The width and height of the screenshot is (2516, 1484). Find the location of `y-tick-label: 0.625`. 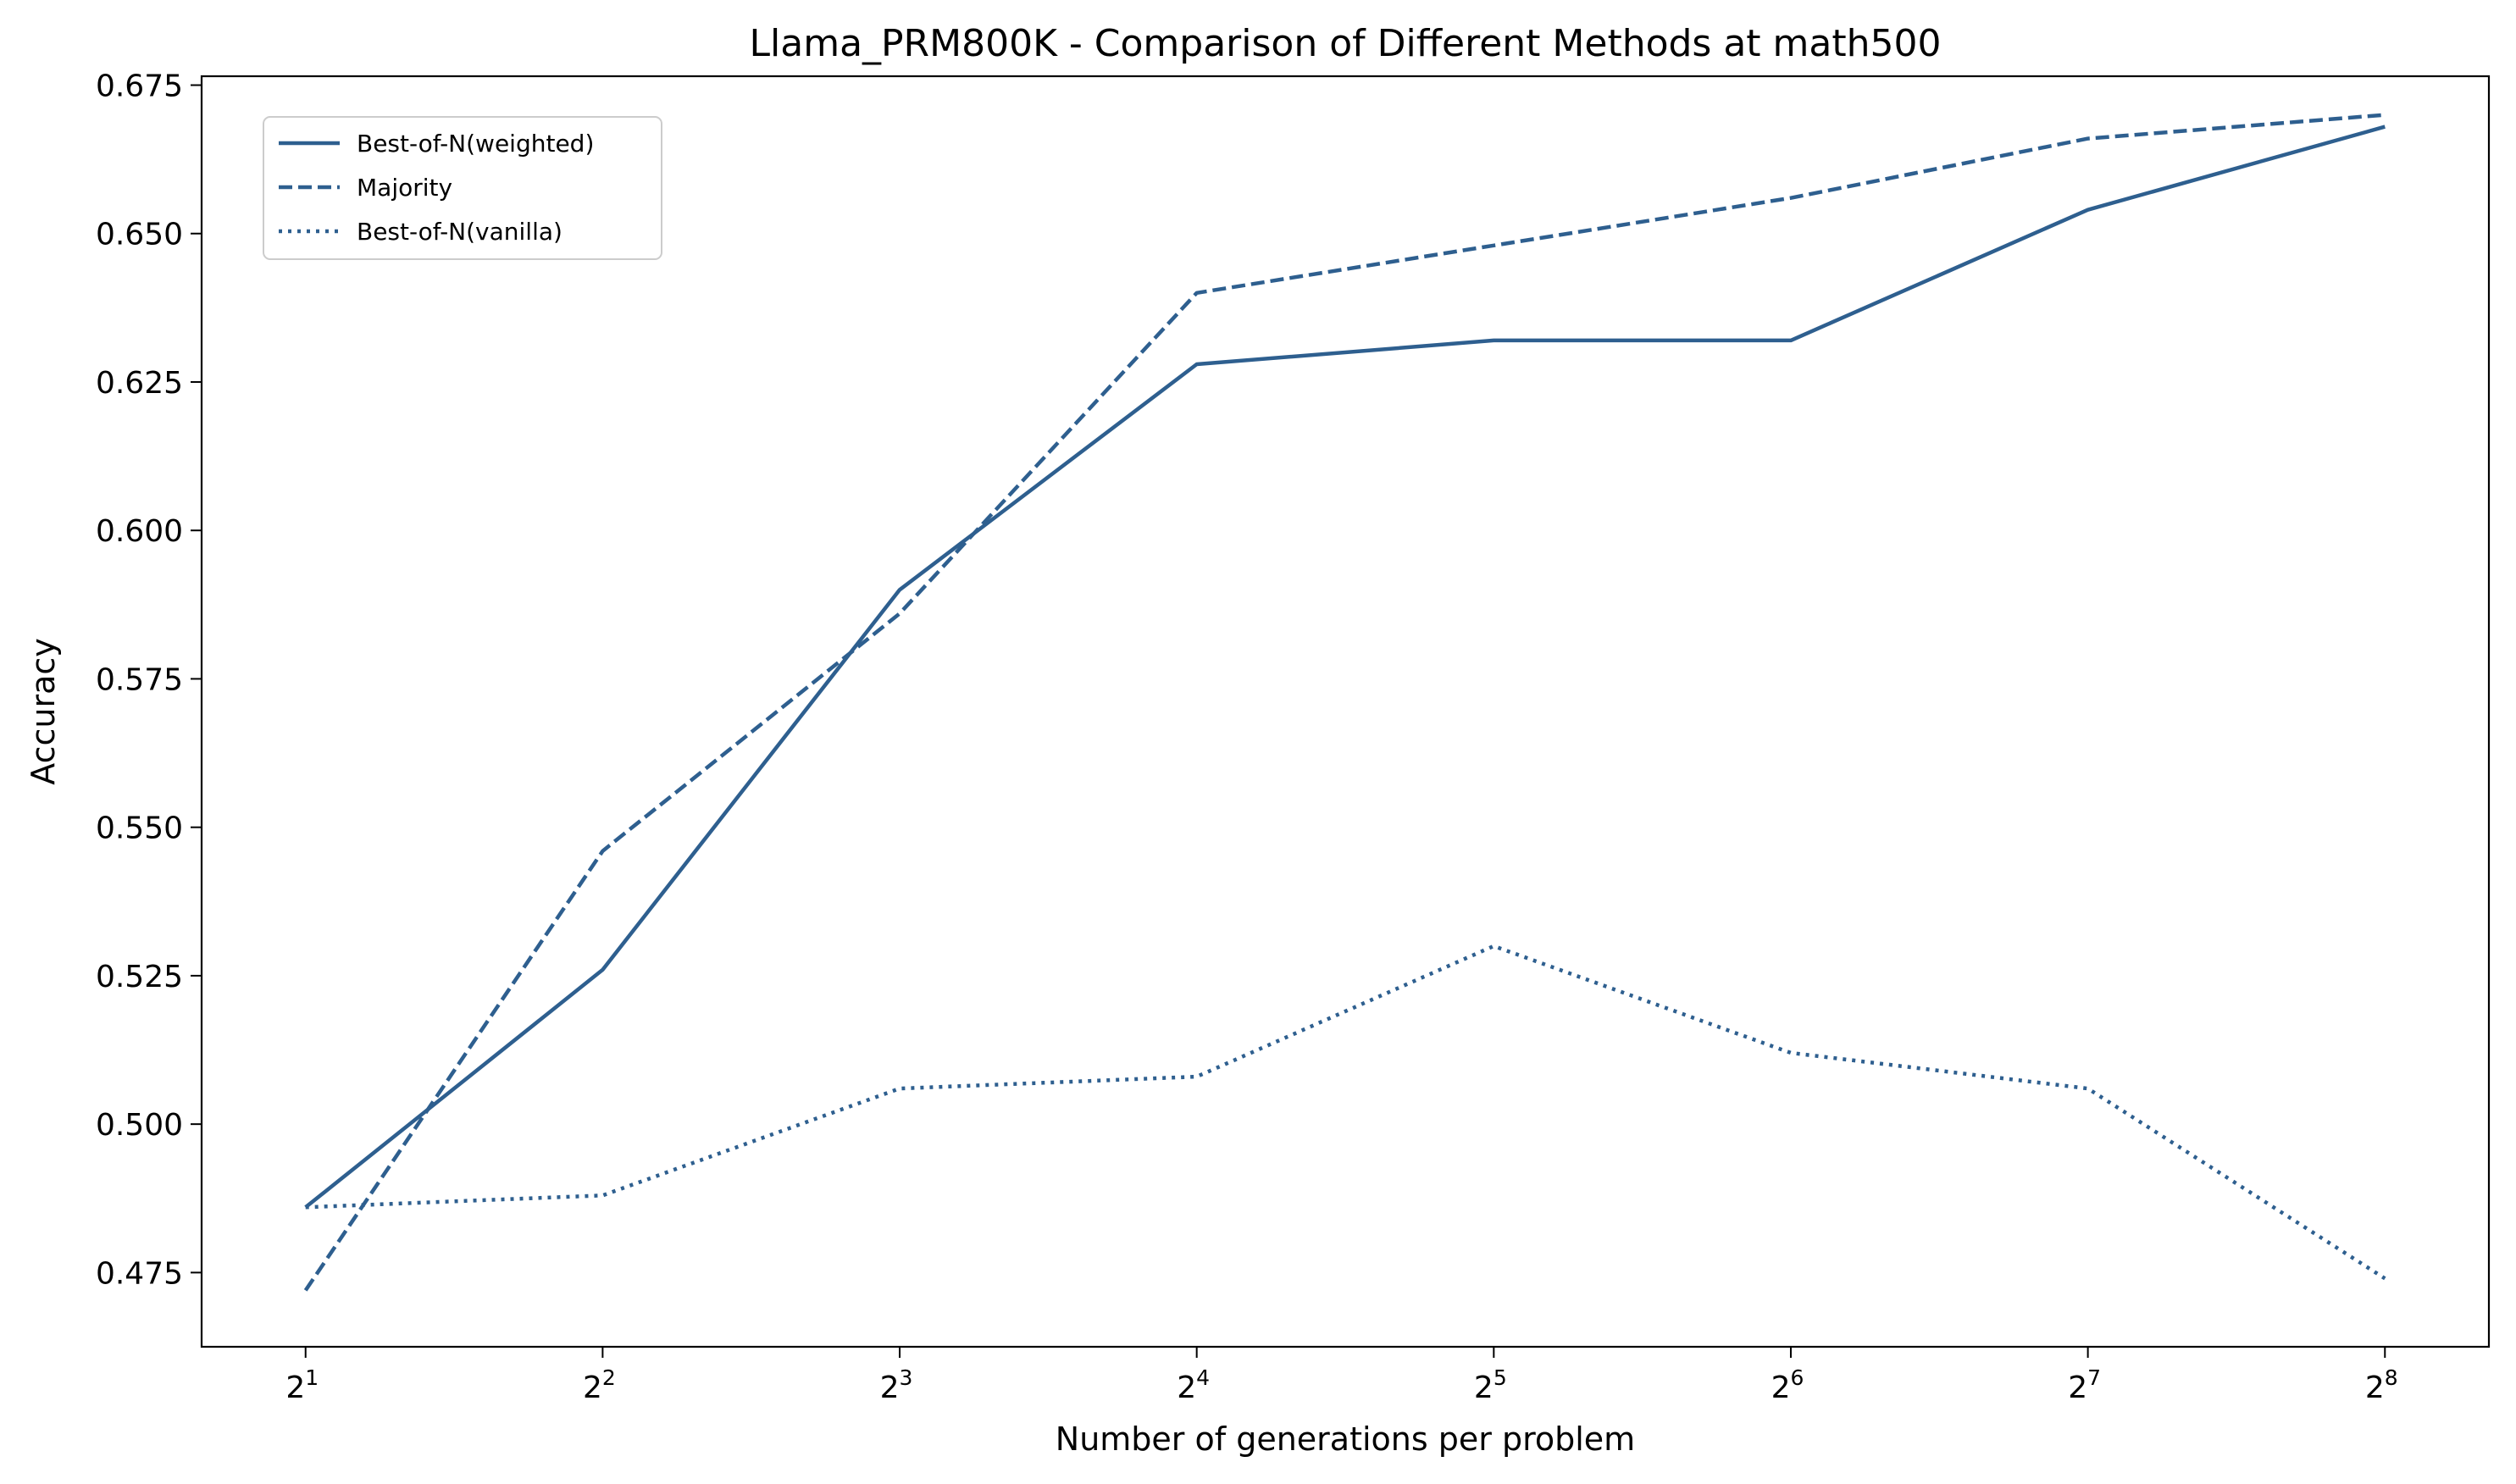

y-tick-label: 0.625 is located at coordinates (140, 383).